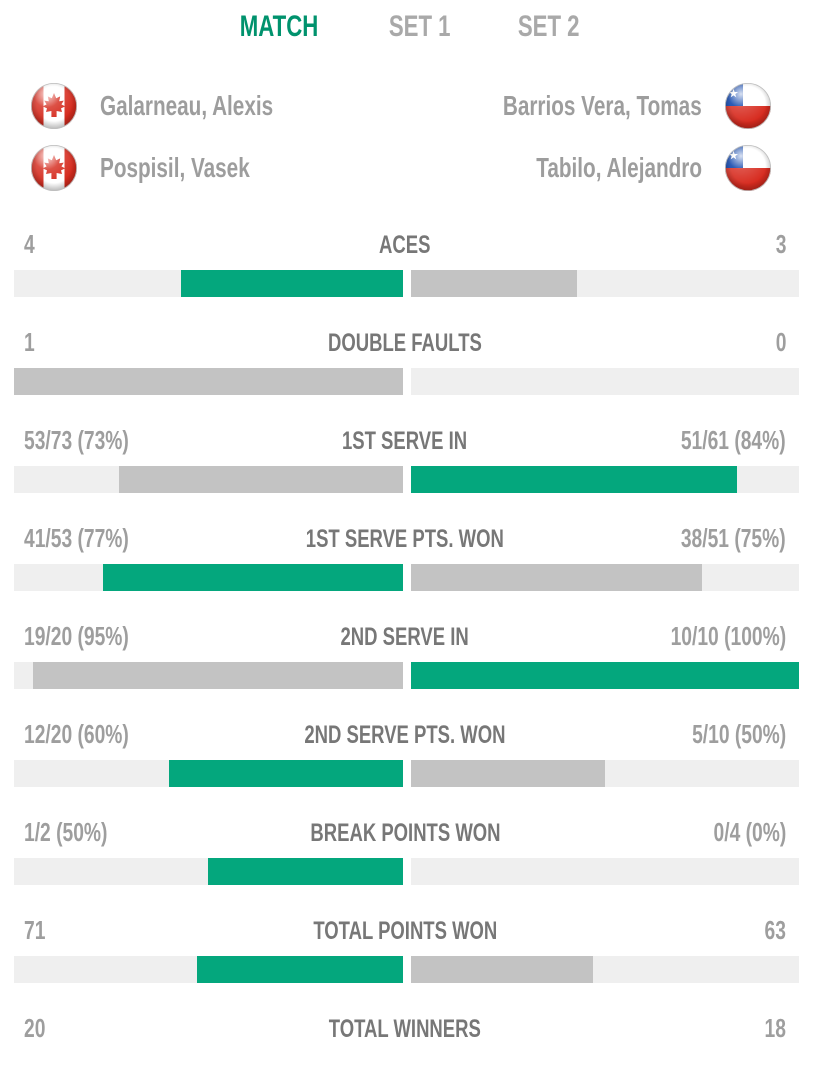 This screenshot has height=1070, width=816. Describe the element at coordinates (619, 167) in the screenshot. I see `player-name: Tabilo, Alejandro` at that location.